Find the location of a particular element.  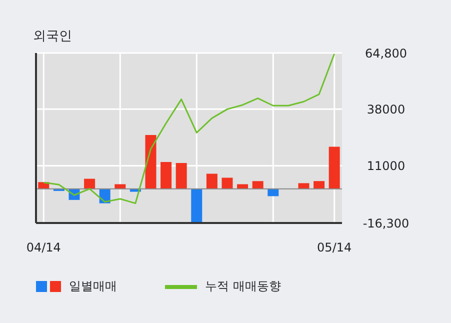

legend-label: 누적 매매동향 is located at coordinates (243, 286).